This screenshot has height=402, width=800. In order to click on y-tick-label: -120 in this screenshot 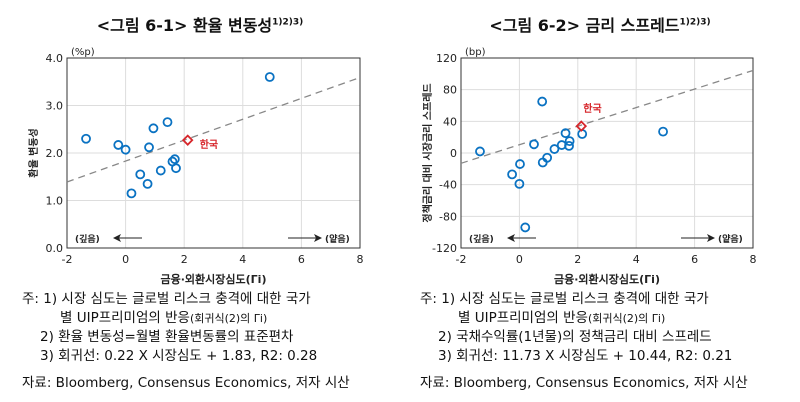, I will do `click(444, 248)`.